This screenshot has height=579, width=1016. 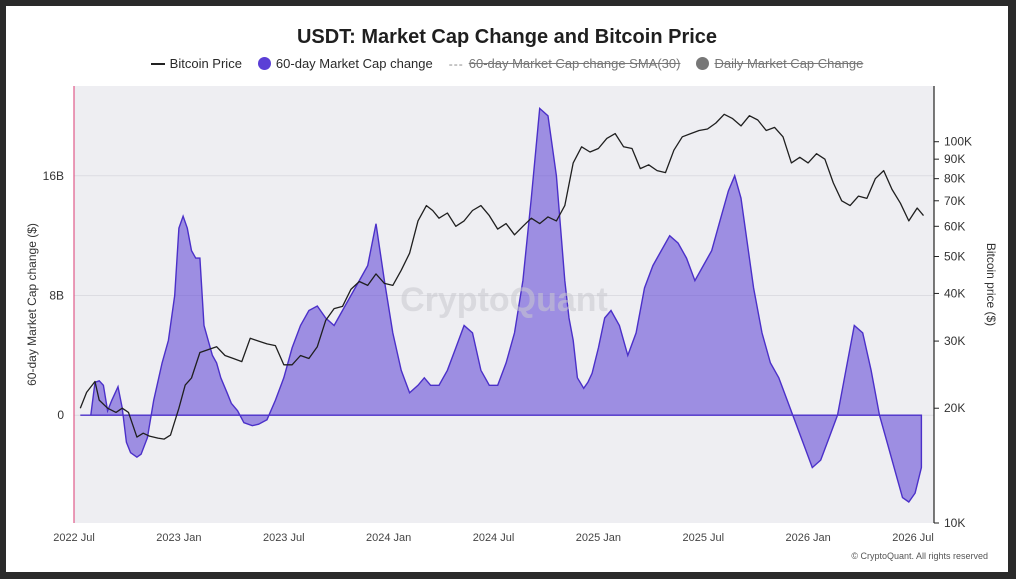 What do you see at coordinates (954, 341) in the screenshot?
I see `y-right-tick-label: 30K` at bounding box center [954, 341].